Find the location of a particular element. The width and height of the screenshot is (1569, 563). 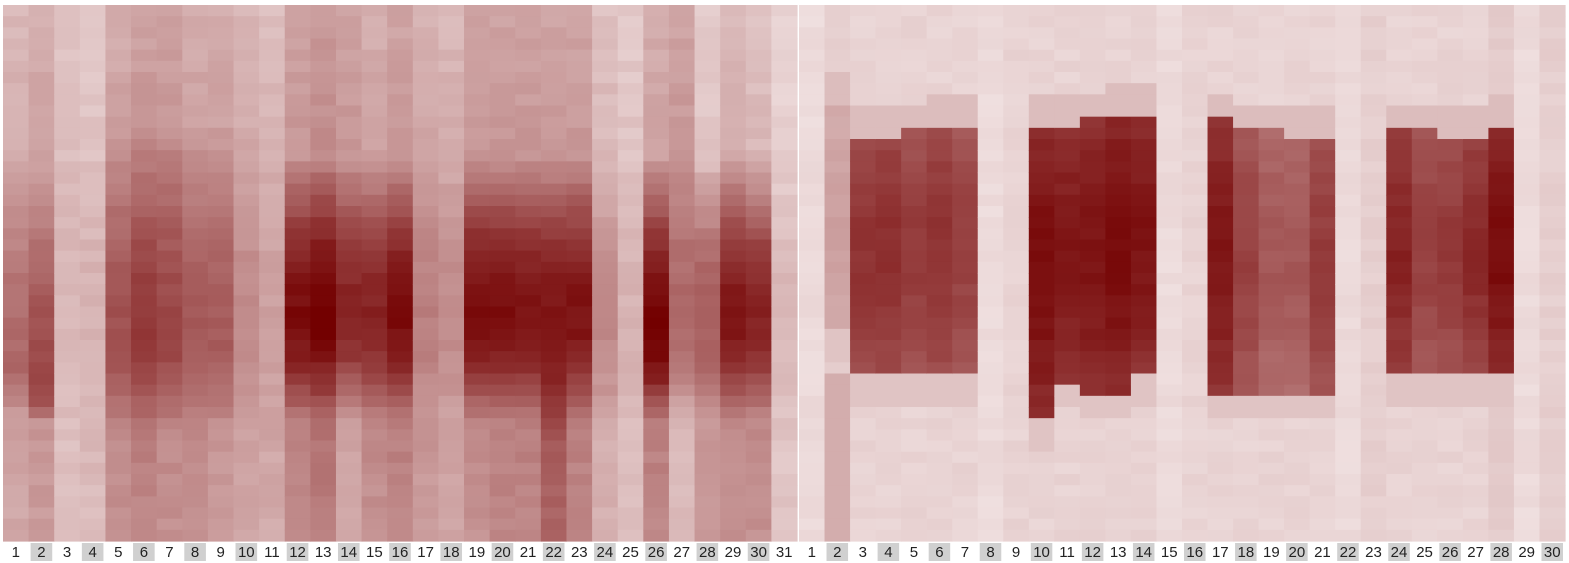

day-label-shade is located at coordinates (1195, 552).